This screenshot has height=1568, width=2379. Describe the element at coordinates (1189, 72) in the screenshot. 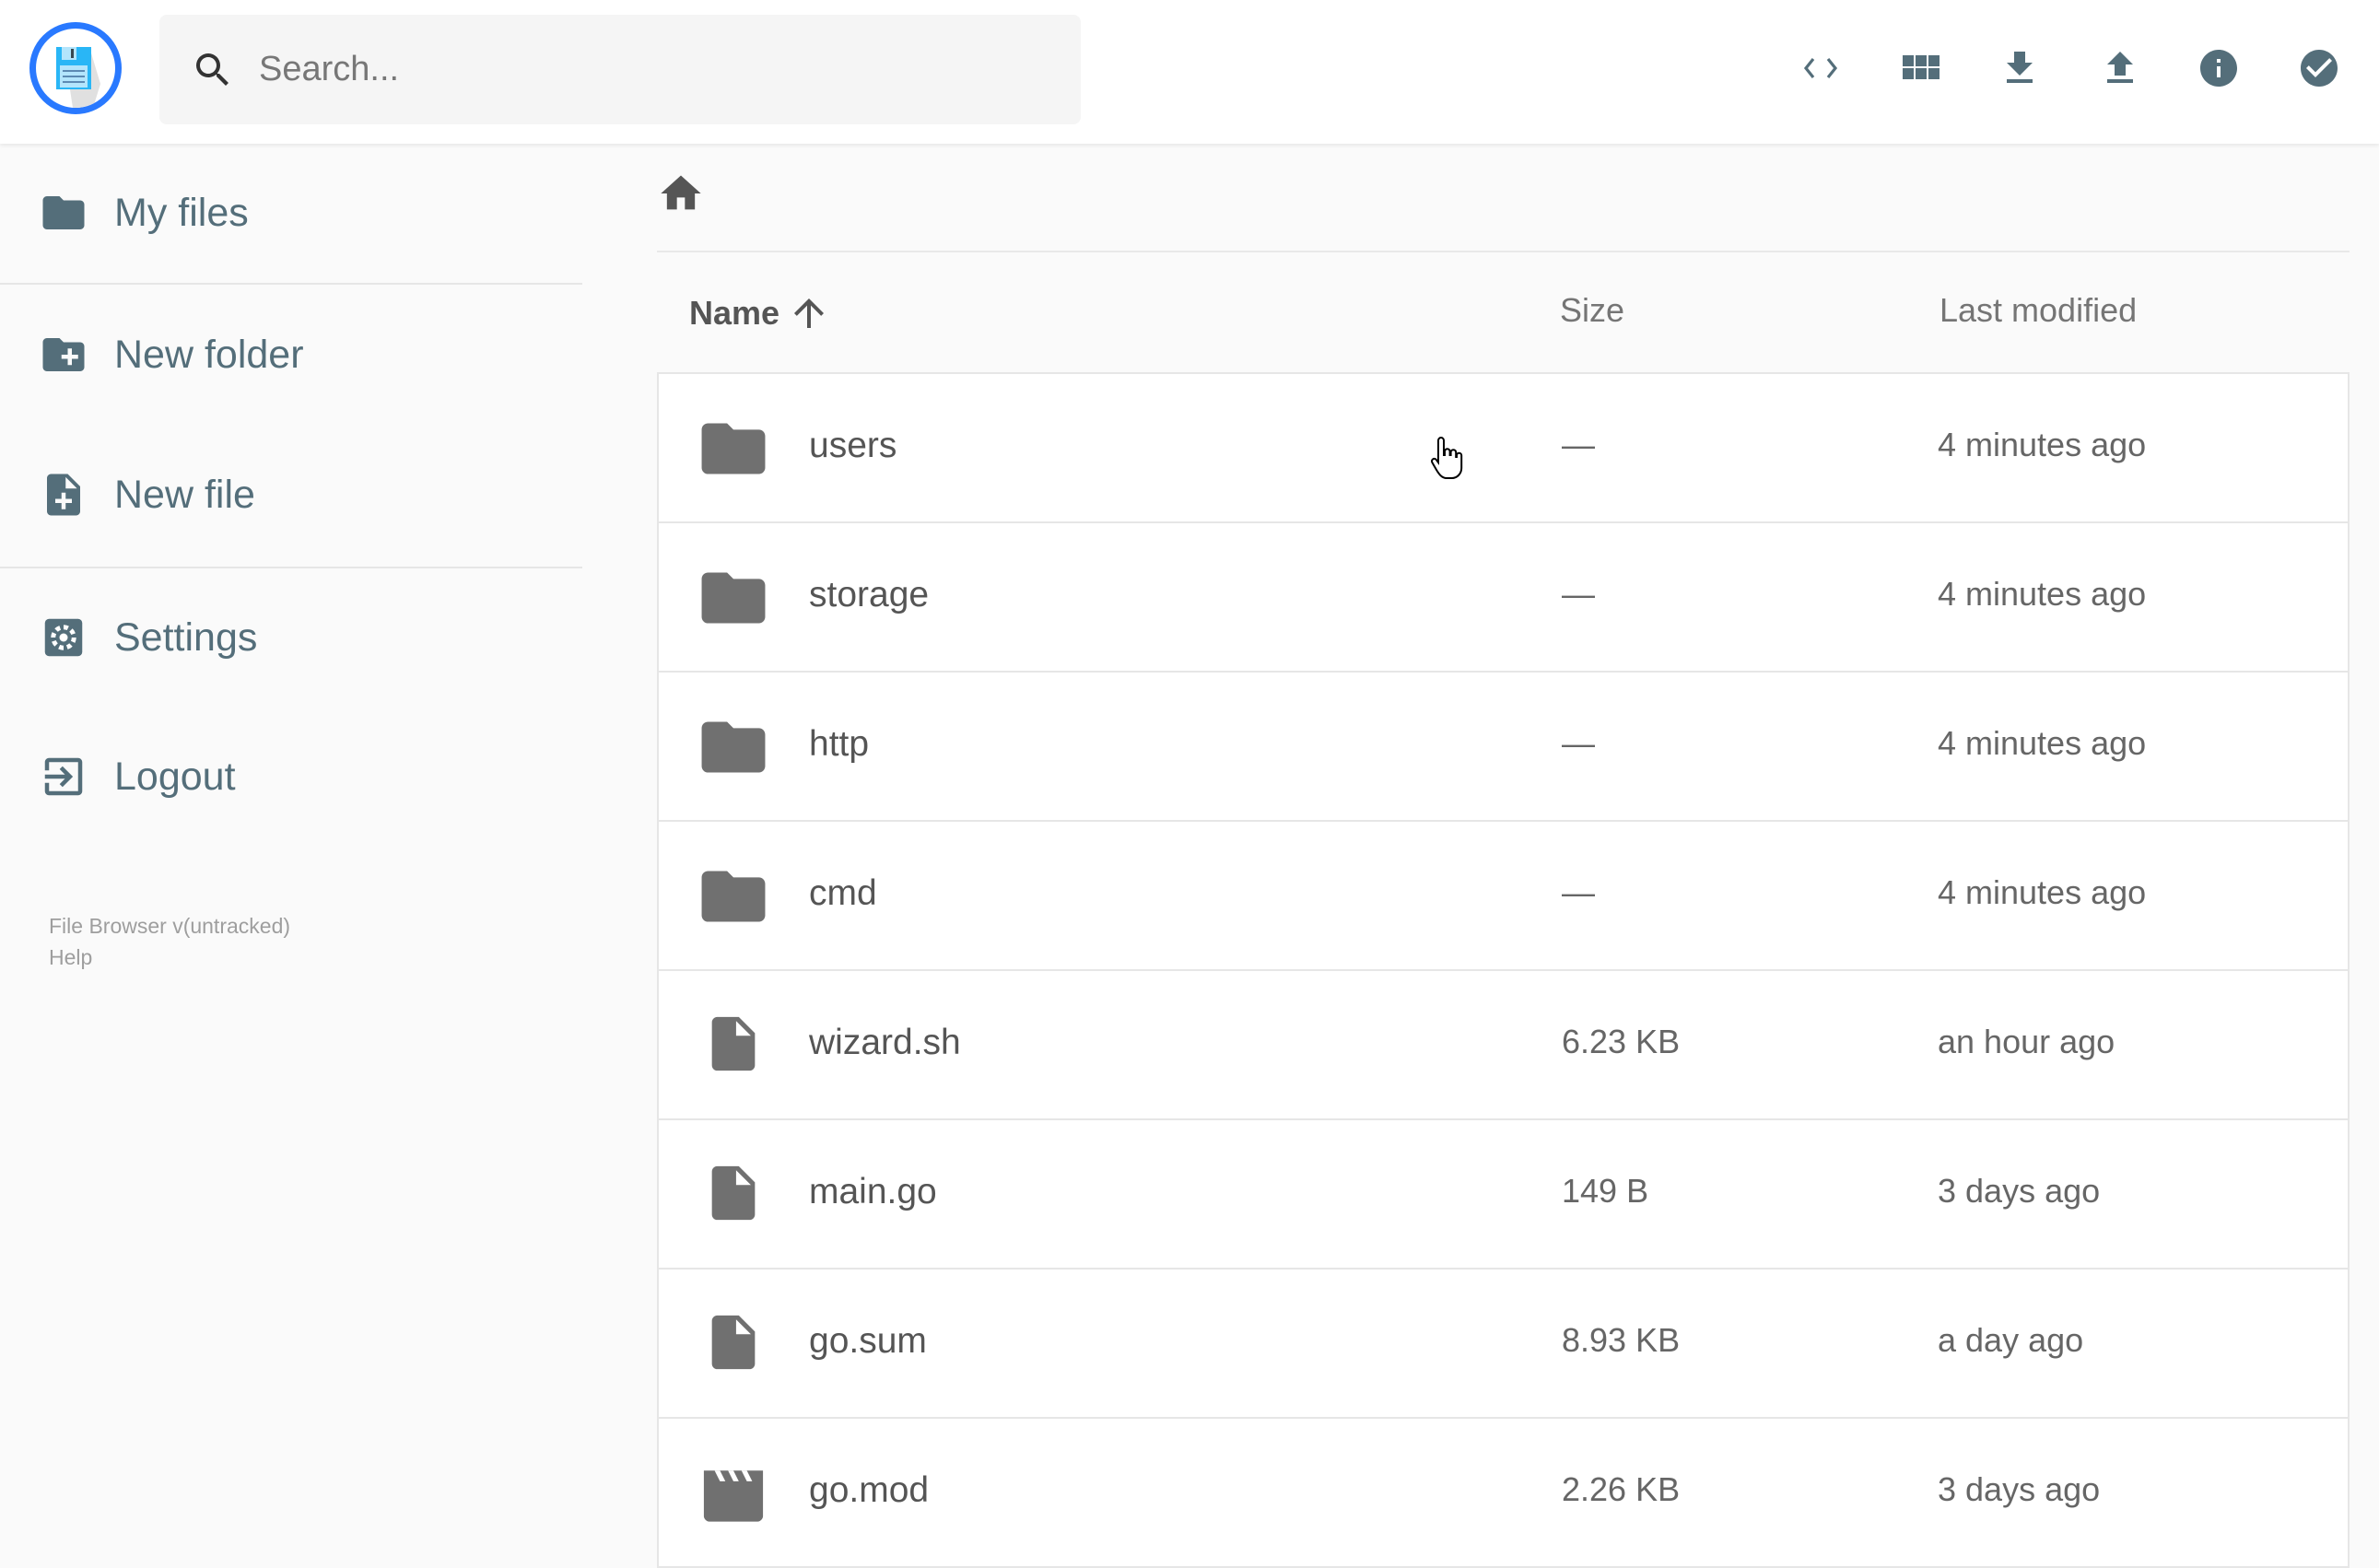

I see `header` at that location.